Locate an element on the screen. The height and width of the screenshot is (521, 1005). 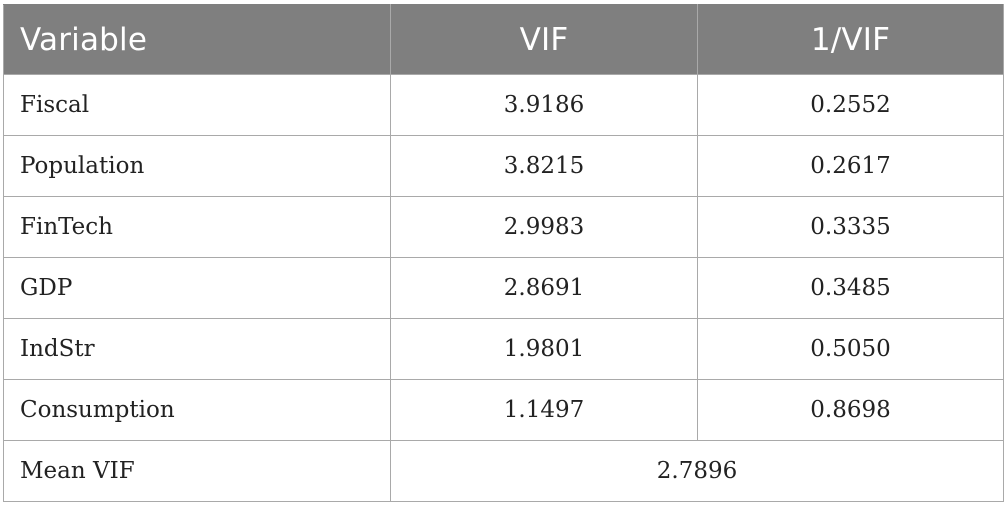
header-row: Variable VIF 1/VIF is located at coordinates (503, 39).